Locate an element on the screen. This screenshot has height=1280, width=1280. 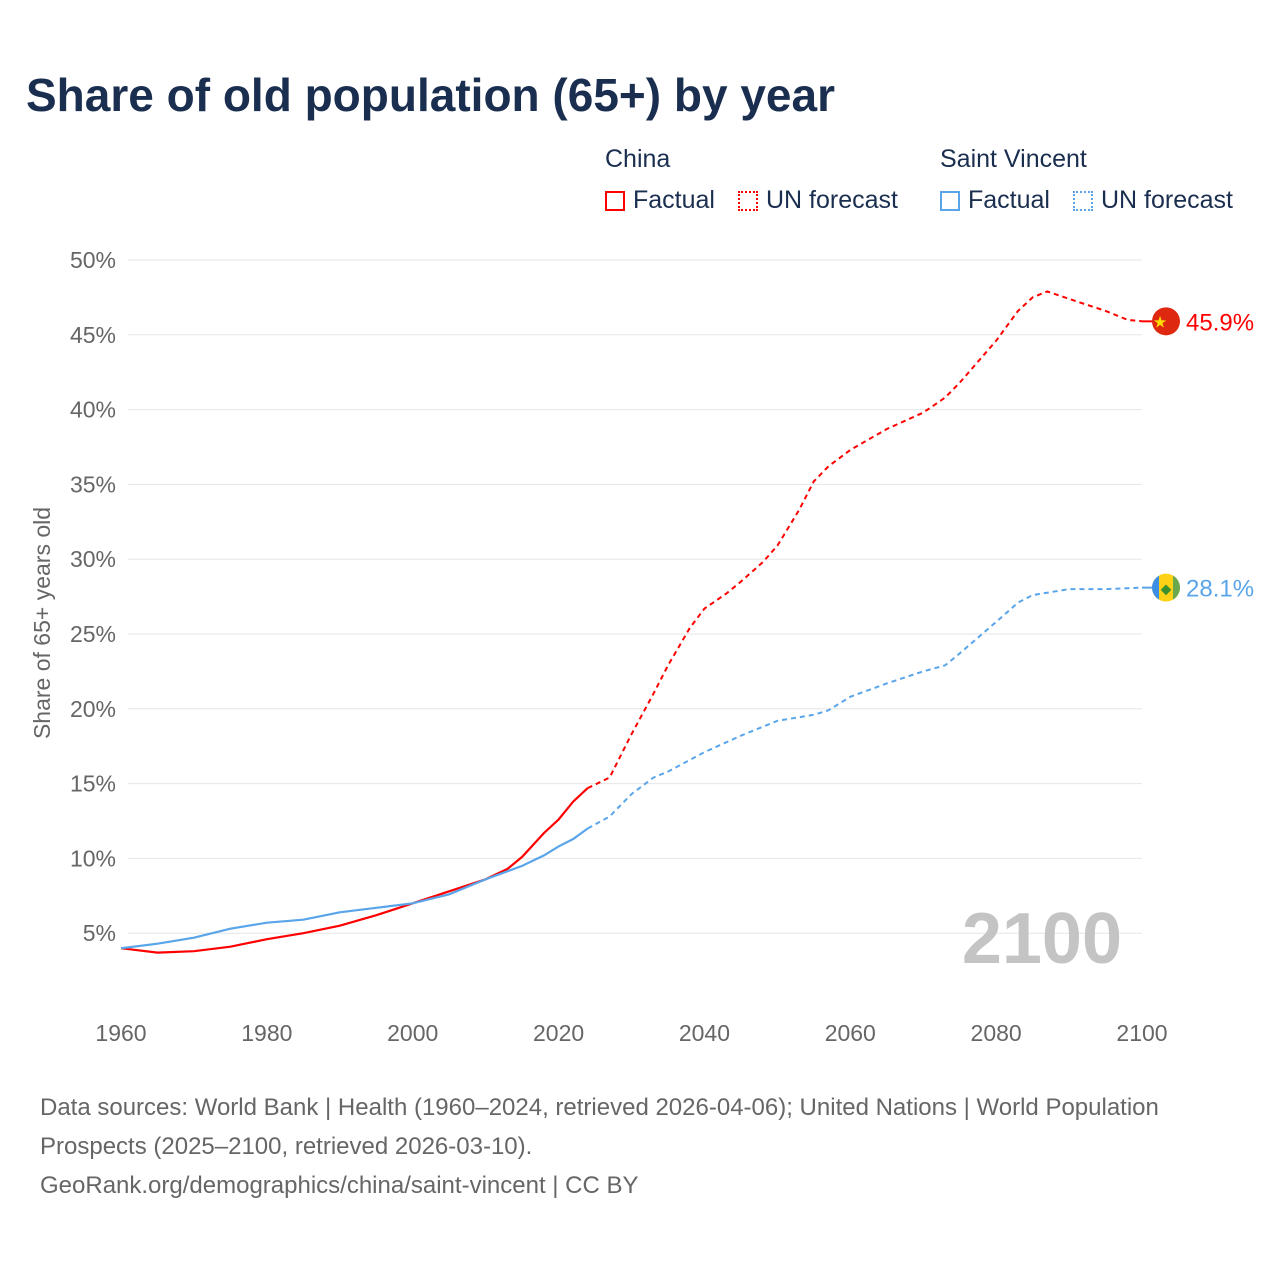
y-tick-label: 35% is located at coordinates (93, 484).